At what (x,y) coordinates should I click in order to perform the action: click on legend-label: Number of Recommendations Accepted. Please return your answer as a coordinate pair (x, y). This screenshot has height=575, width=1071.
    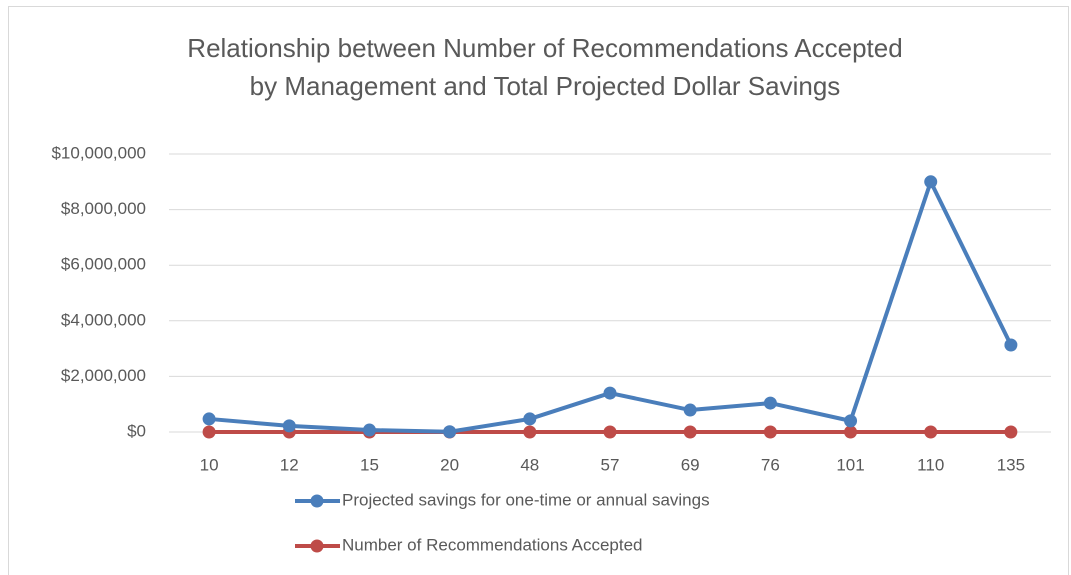
    Looking at the image, I should click on (492, 544).